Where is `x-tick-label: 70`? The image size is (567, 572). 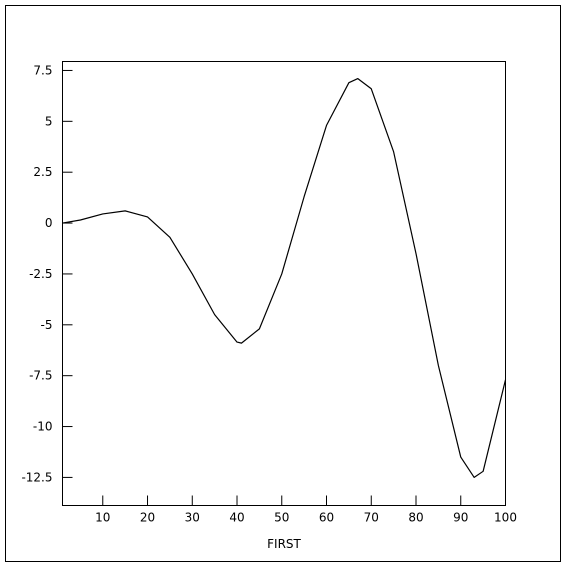 x-tick-label: 70 is located at coordinates (371, 518).